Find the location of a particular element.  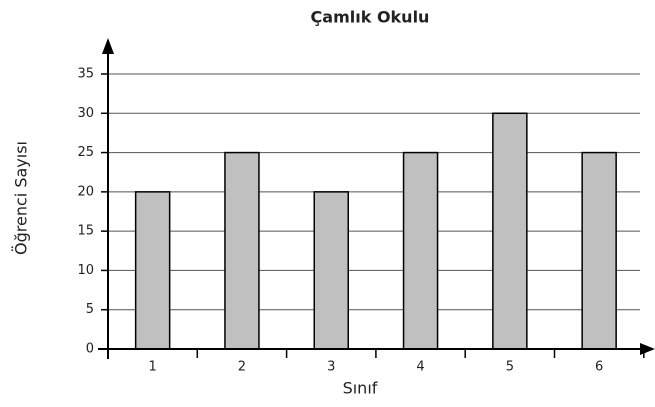

y-axis-arrow is located at coordinates (108, 46).